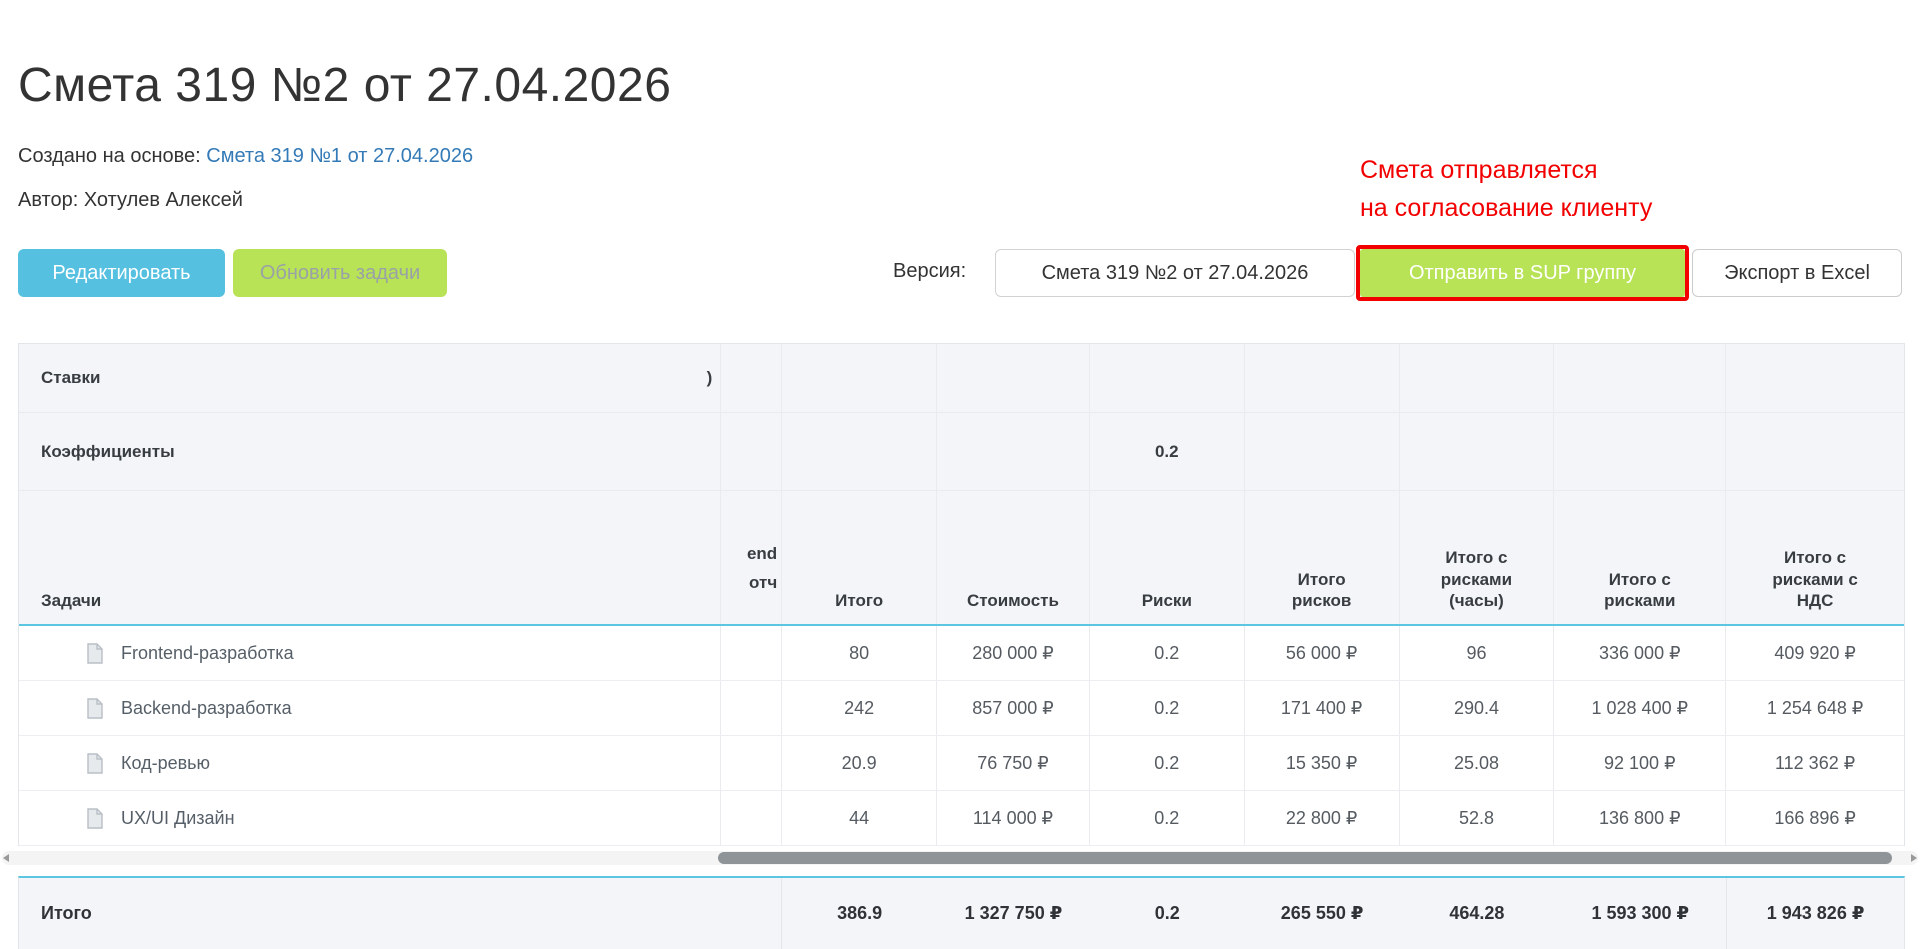 Image resolution: width=1920 pixels, height=949 pixels. Describe the element at coordinates (206, 707) in the screenshot. I see `task-label: Backend-разработка` at that location.